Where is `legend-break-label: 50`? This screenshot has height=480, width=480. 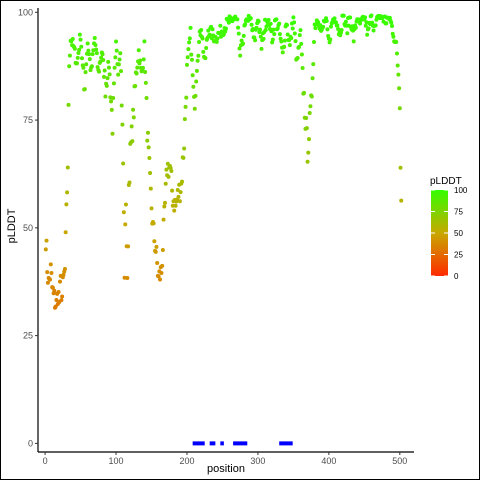
legend-break-label: 50 is located at coordinates (458, 233).